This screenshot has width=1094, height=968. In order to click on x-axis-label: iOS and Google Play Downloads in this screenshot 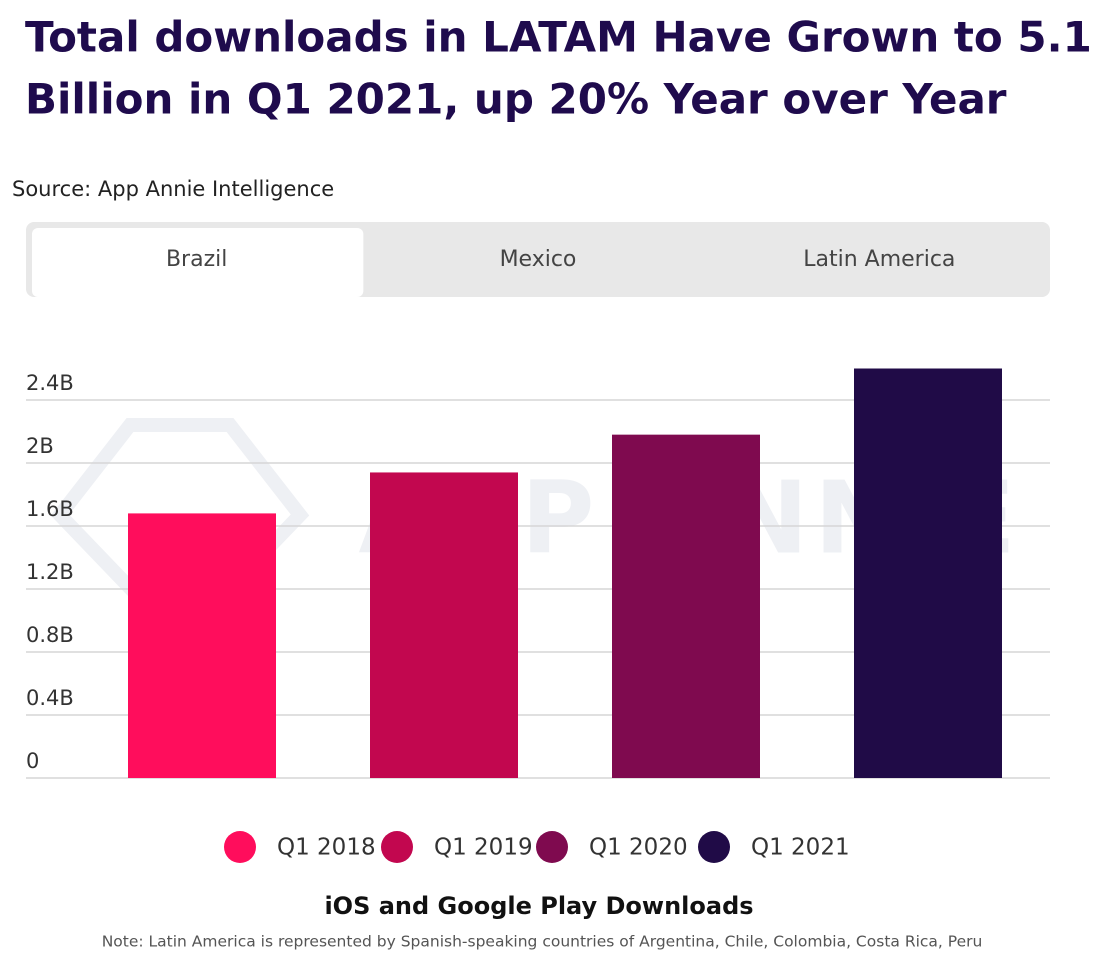, I will do `click(538, 906)`.